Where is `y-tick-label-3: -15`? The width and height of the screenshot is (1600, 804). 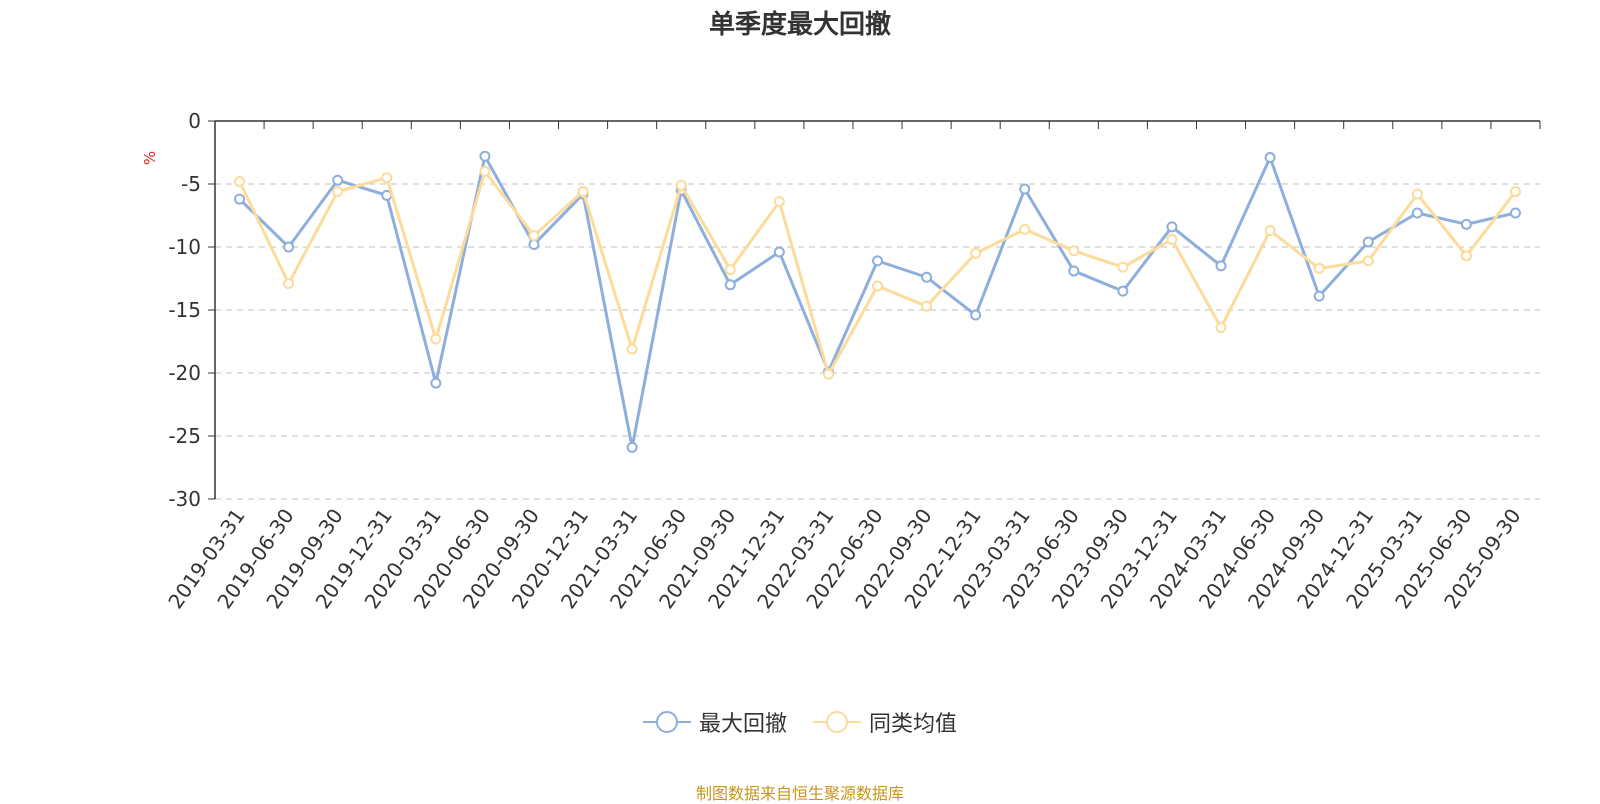
y-tick-label-3: -15 is located at coordinates (184, 310).